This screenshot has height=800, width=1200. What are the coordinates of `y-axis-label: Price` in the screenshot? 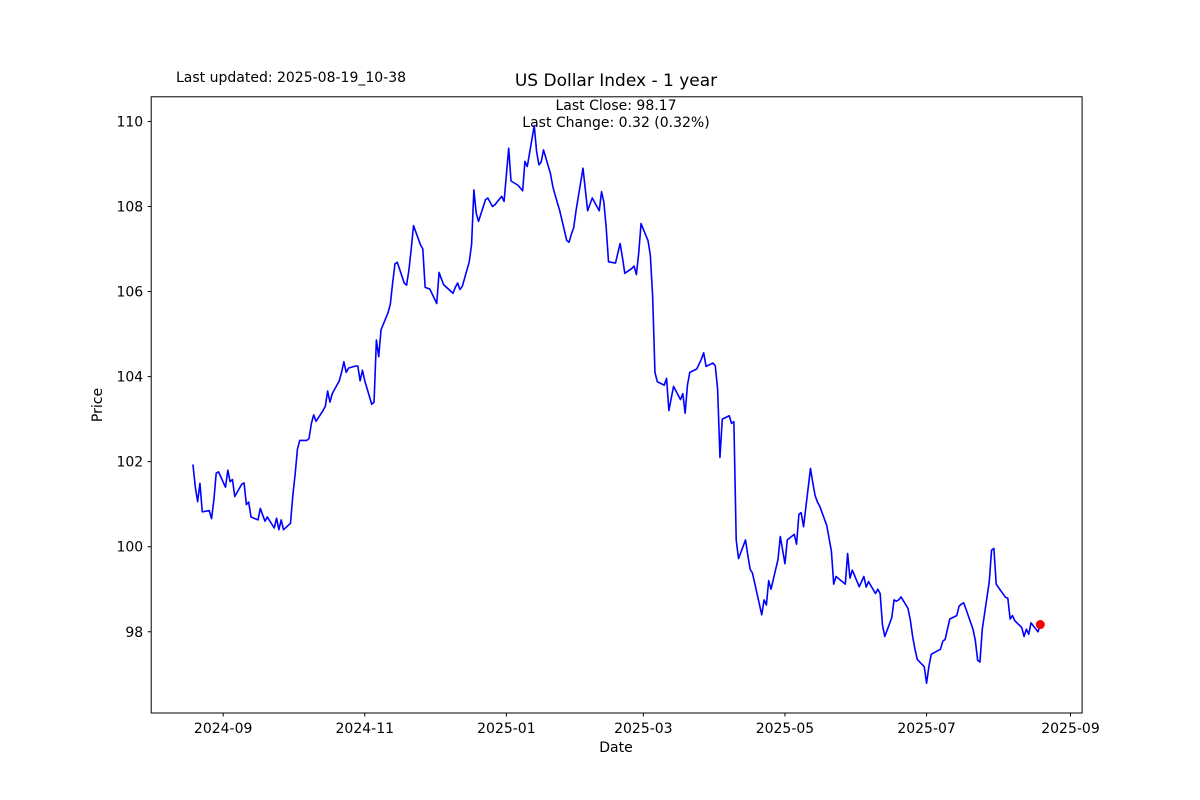 It's located at (98, 405).